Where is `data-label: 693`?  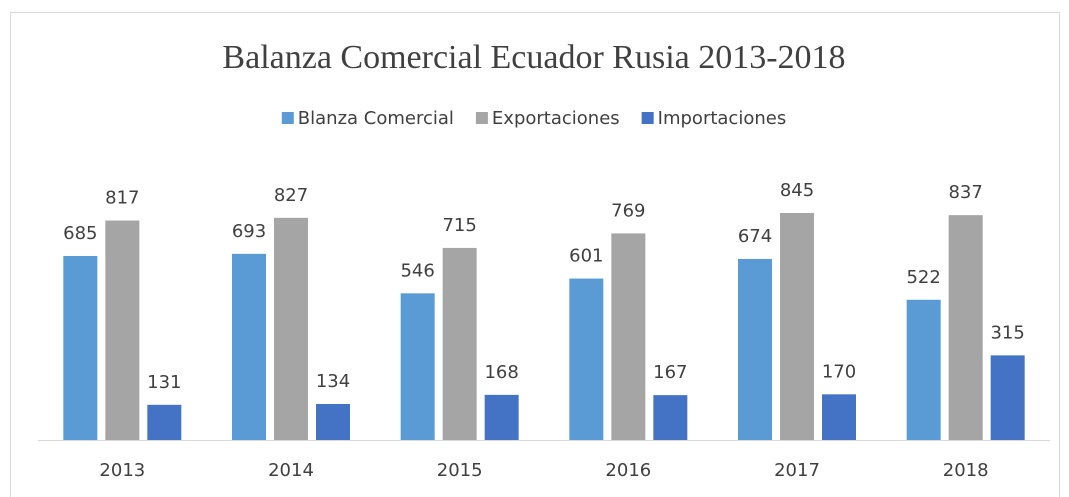 data-label: 693 is located at coordinates (249, 231).